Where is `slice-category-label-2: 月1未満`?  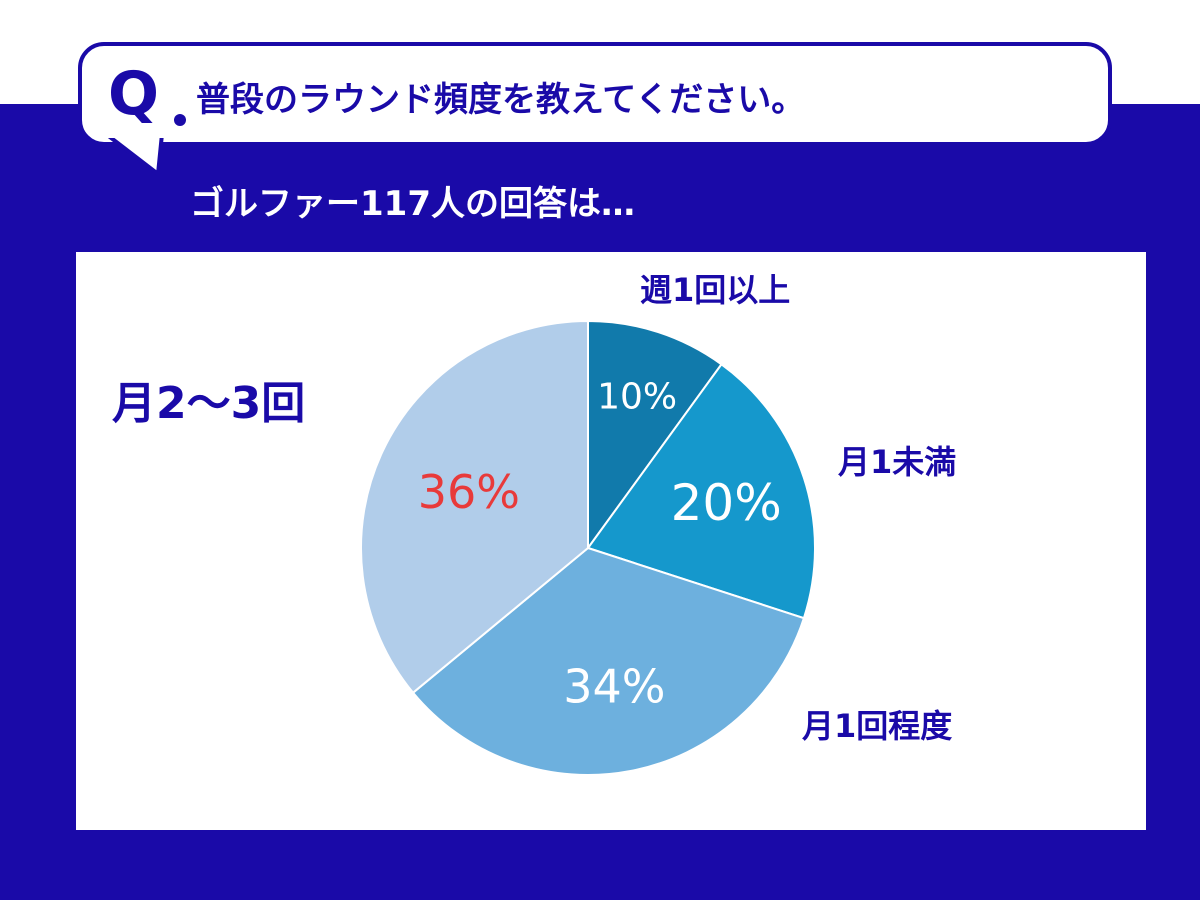
slice-category-label-2: 月1未満 is located at coordinates (897, 462).